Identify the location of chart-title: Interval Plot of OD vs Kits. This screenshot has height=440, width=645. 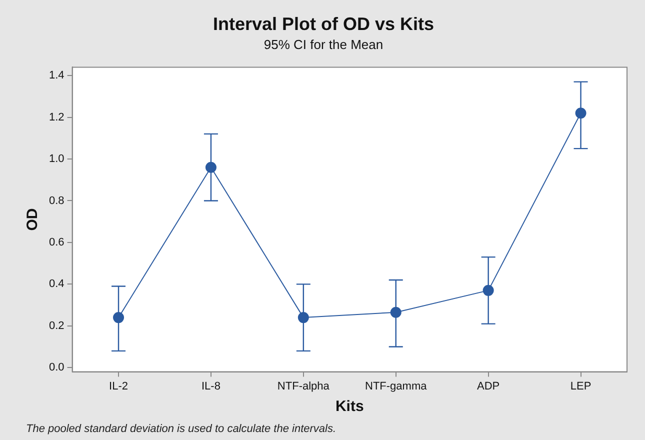
(323, 24).